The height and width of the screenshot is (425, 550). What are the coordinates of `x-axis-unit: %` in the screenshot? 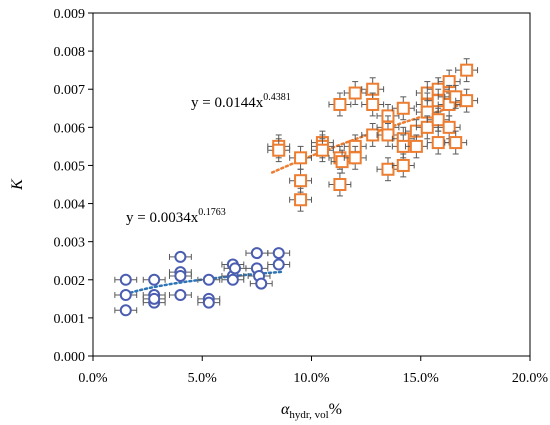 It's located at (335, 409).